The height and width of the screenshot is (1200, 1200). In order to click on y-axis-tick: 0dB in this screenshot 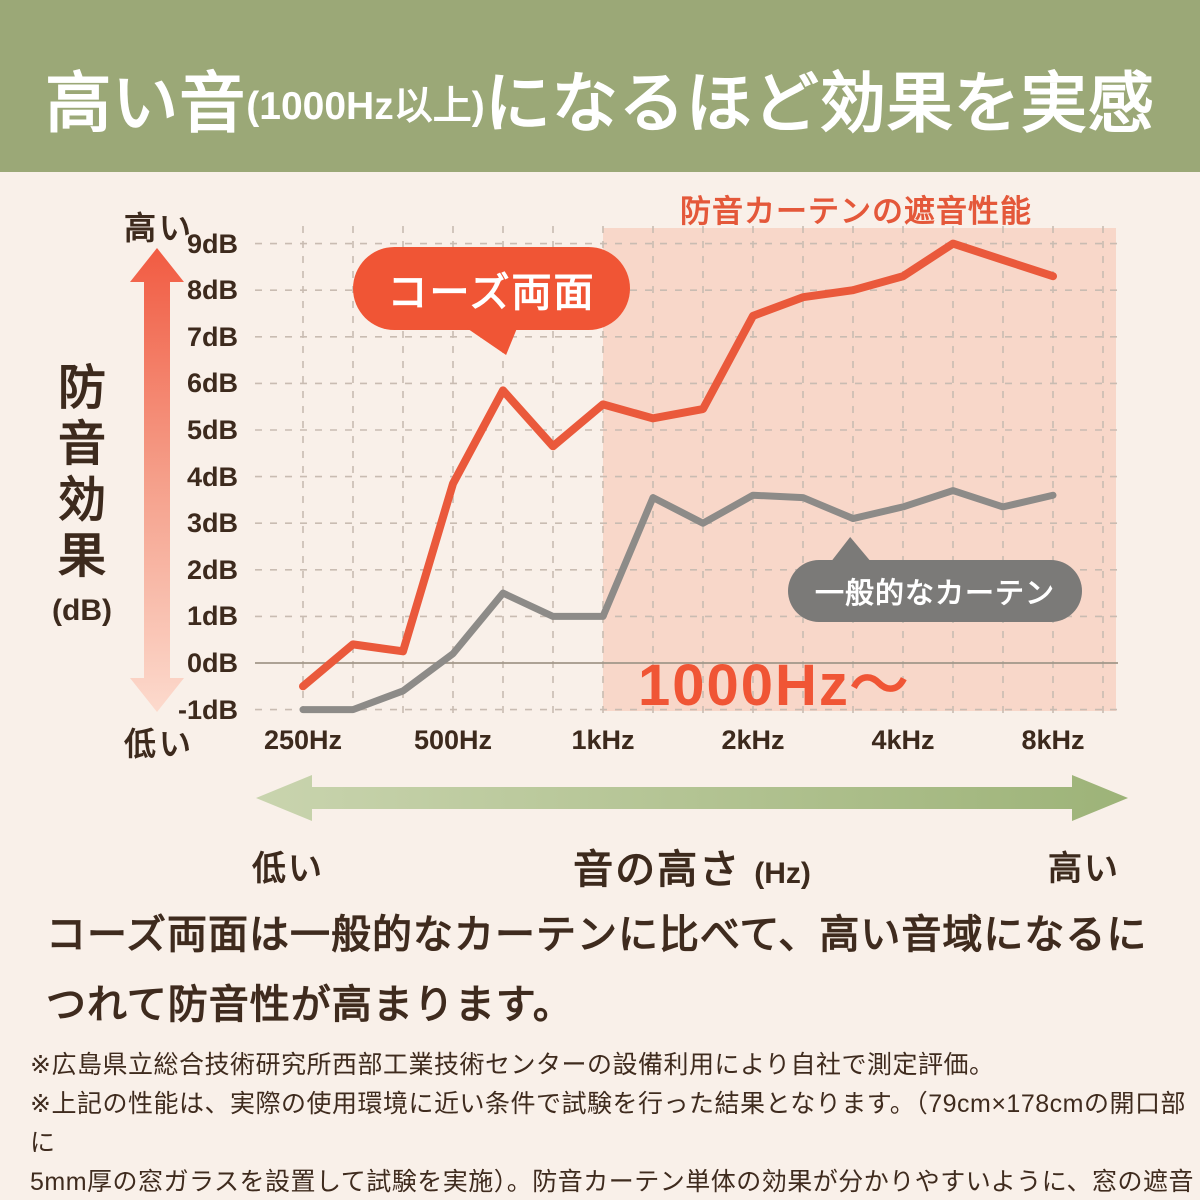, I will do `click(212, 663)`.